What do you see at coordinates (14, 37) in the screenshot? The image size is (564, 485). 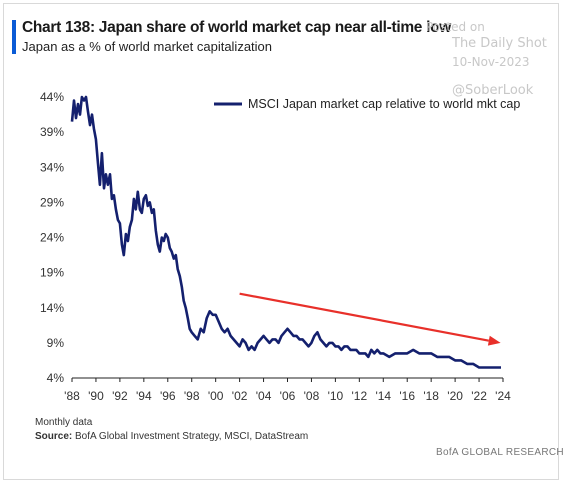 I see `title-accent-bar` at bounding box center [14, 37].